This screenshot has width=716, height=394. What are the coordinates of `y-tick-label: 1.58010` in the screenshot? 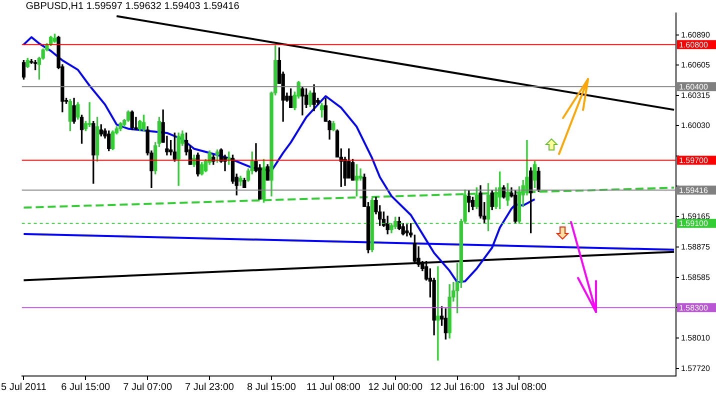 It's located at (695, 337).